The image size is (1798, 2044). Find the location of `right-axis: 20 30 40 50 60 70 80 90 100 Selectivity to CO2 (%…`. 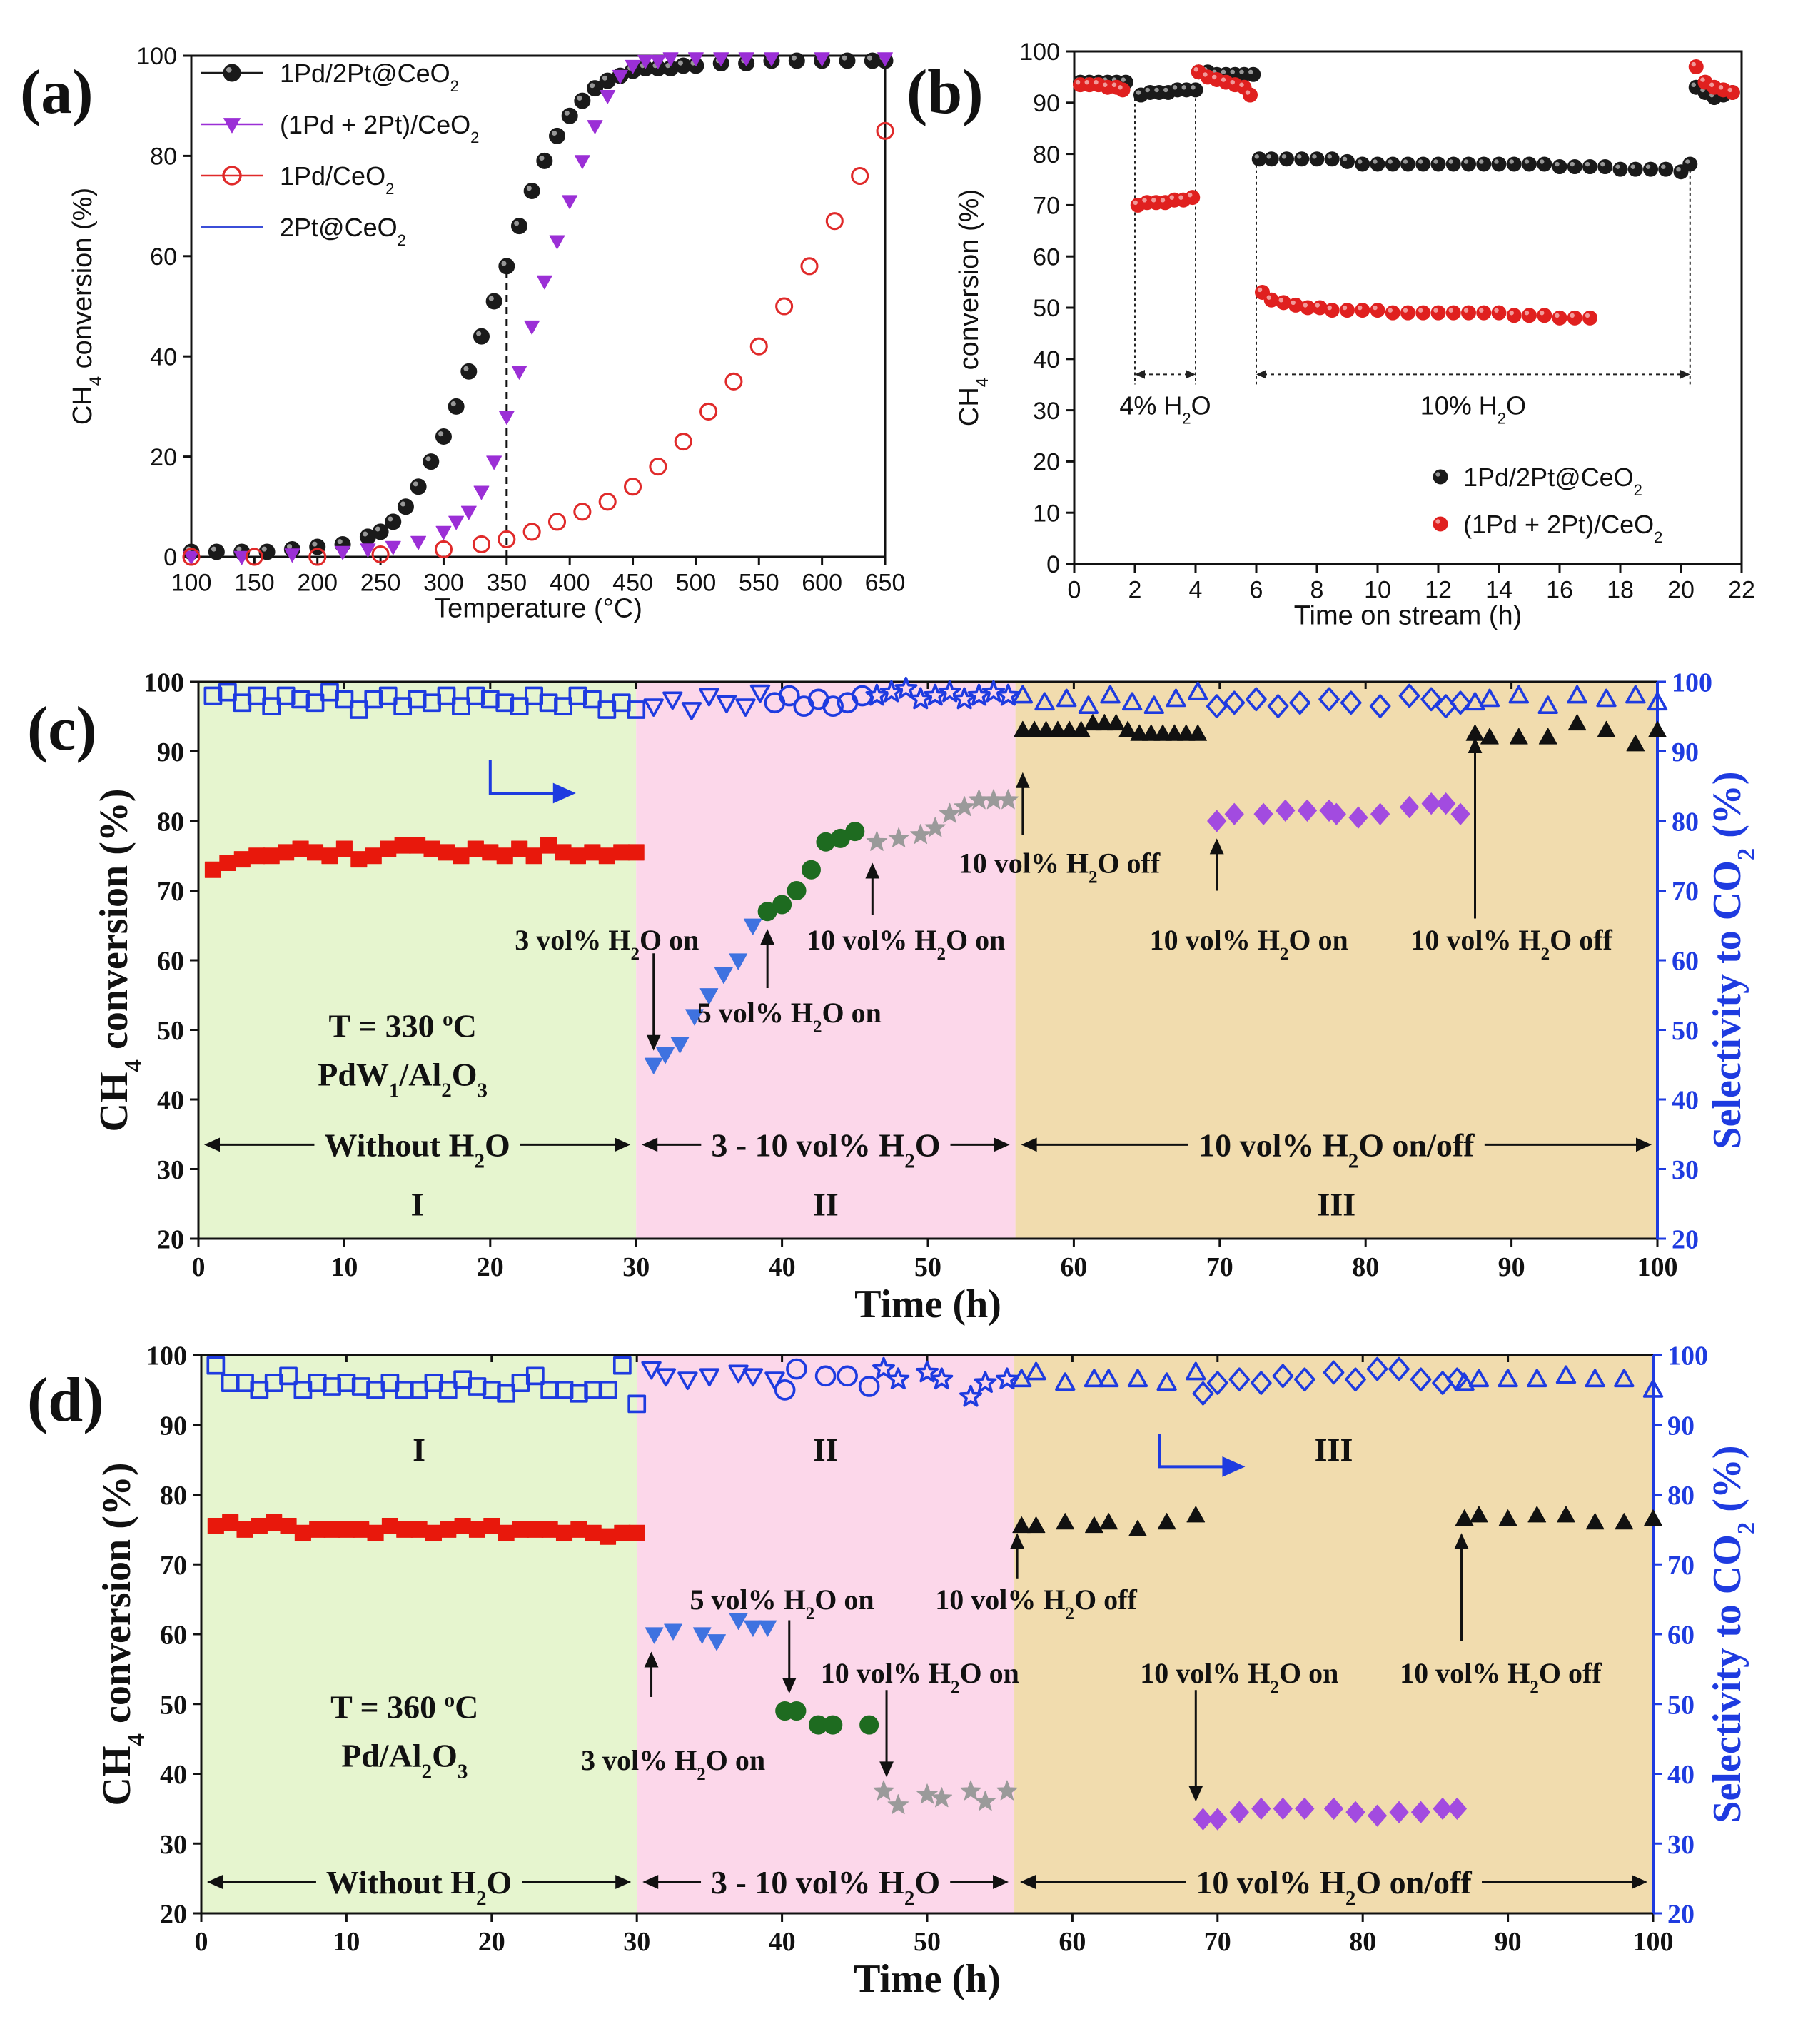

right-axis: 20 30 40 50 60 70 80 90 100 Selectivity to CO2 (%… is located at coordinates (1708, 961).